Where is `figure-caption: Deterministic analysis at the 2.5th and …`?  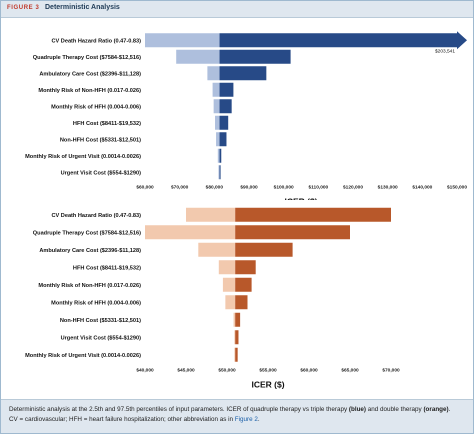
figure-caption: Deterministic analysis at the 2.5th and … is located at coordinates (237, 416).